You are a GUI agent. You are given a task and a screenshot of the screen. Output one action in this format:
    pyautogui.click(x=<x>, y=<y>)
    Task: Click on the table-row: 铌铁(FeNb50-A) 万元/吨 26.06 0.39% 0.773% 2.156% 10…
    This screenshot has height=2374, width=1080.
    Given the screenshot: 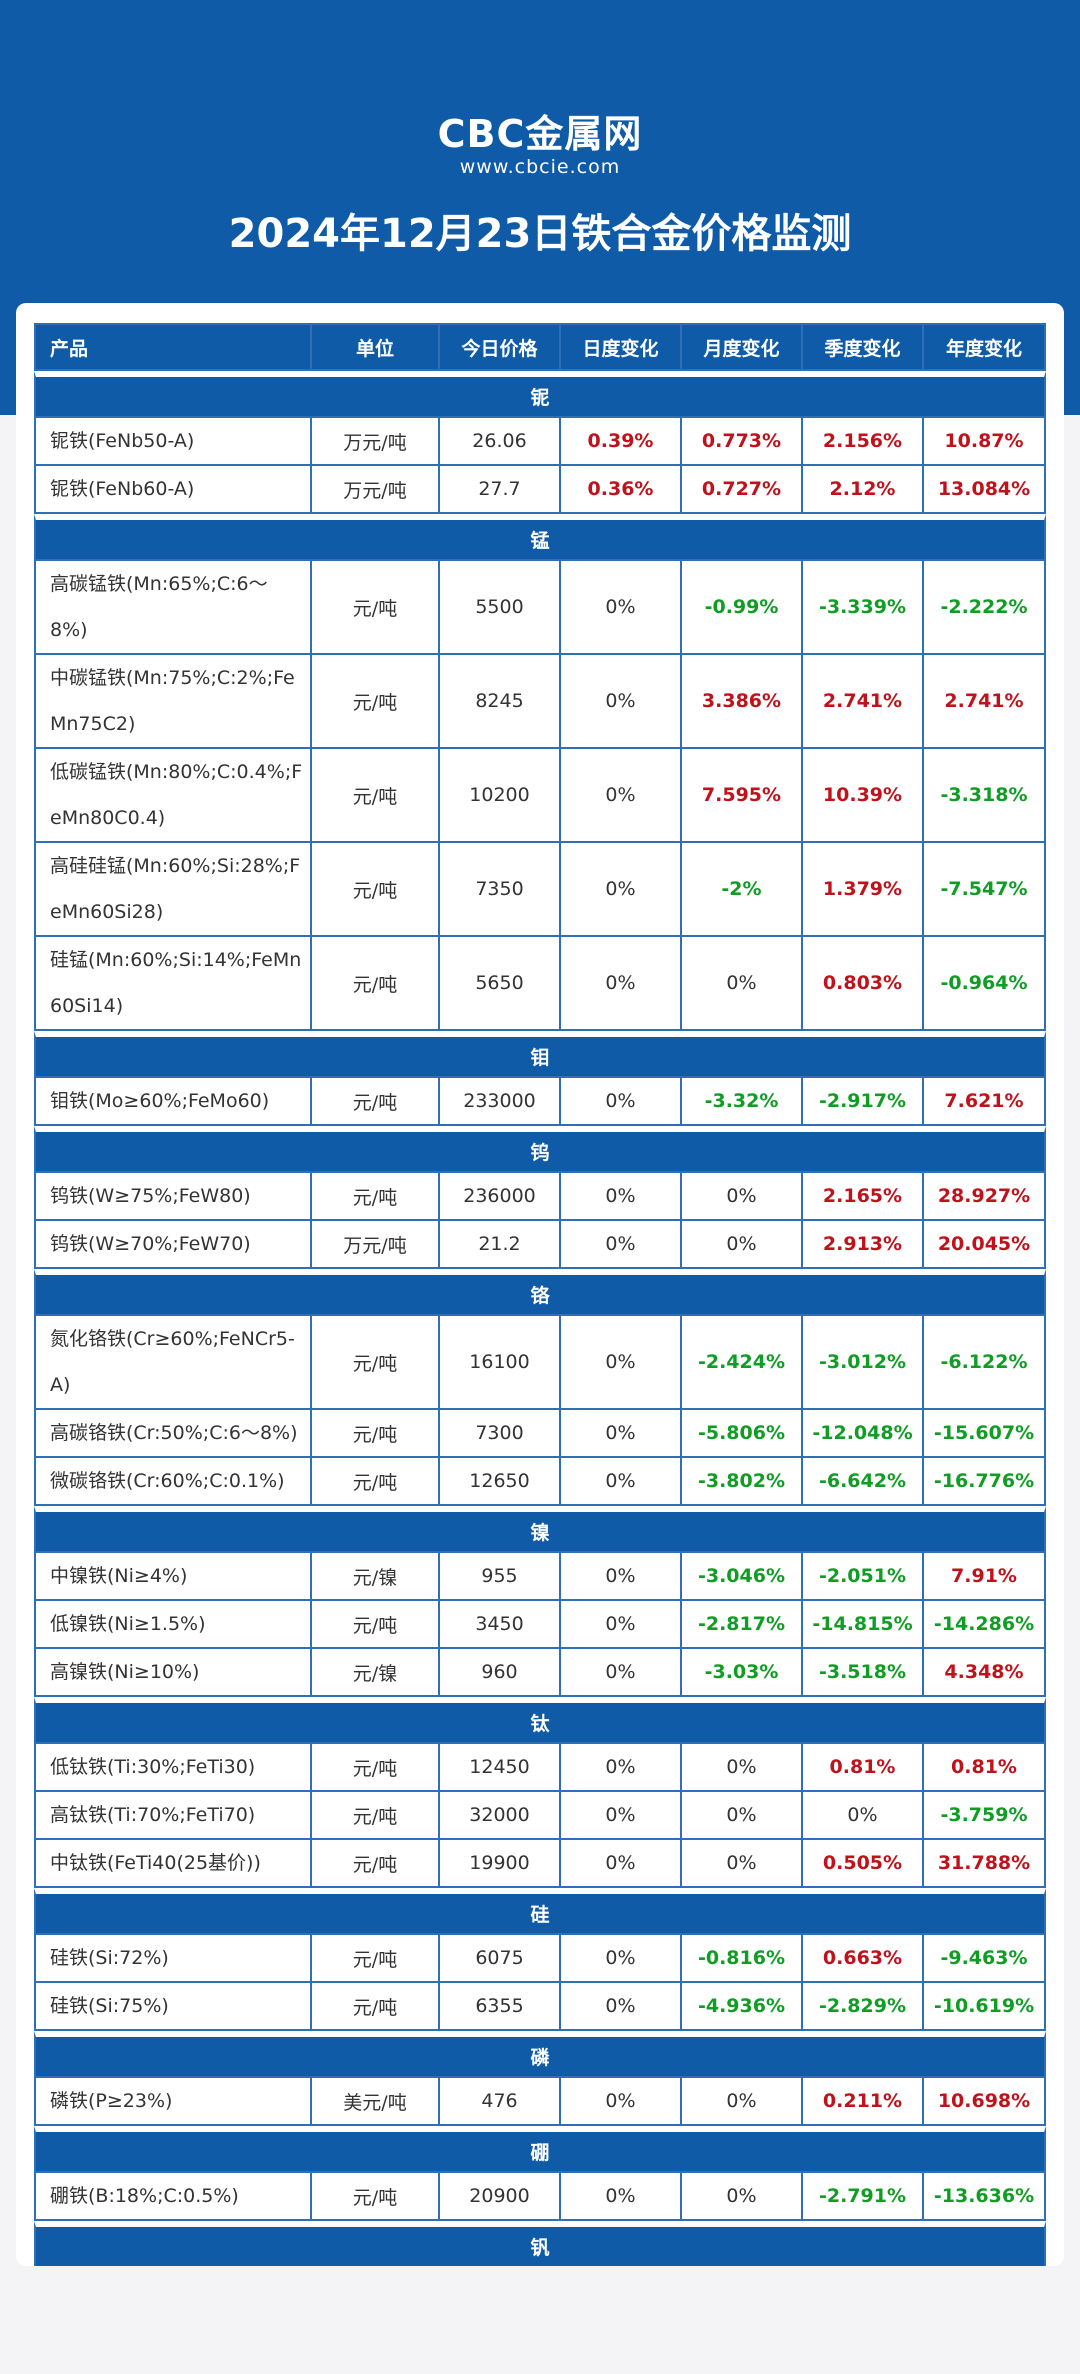 What is the action you would take?
    pyautogui.click(x=540, y=442)
    